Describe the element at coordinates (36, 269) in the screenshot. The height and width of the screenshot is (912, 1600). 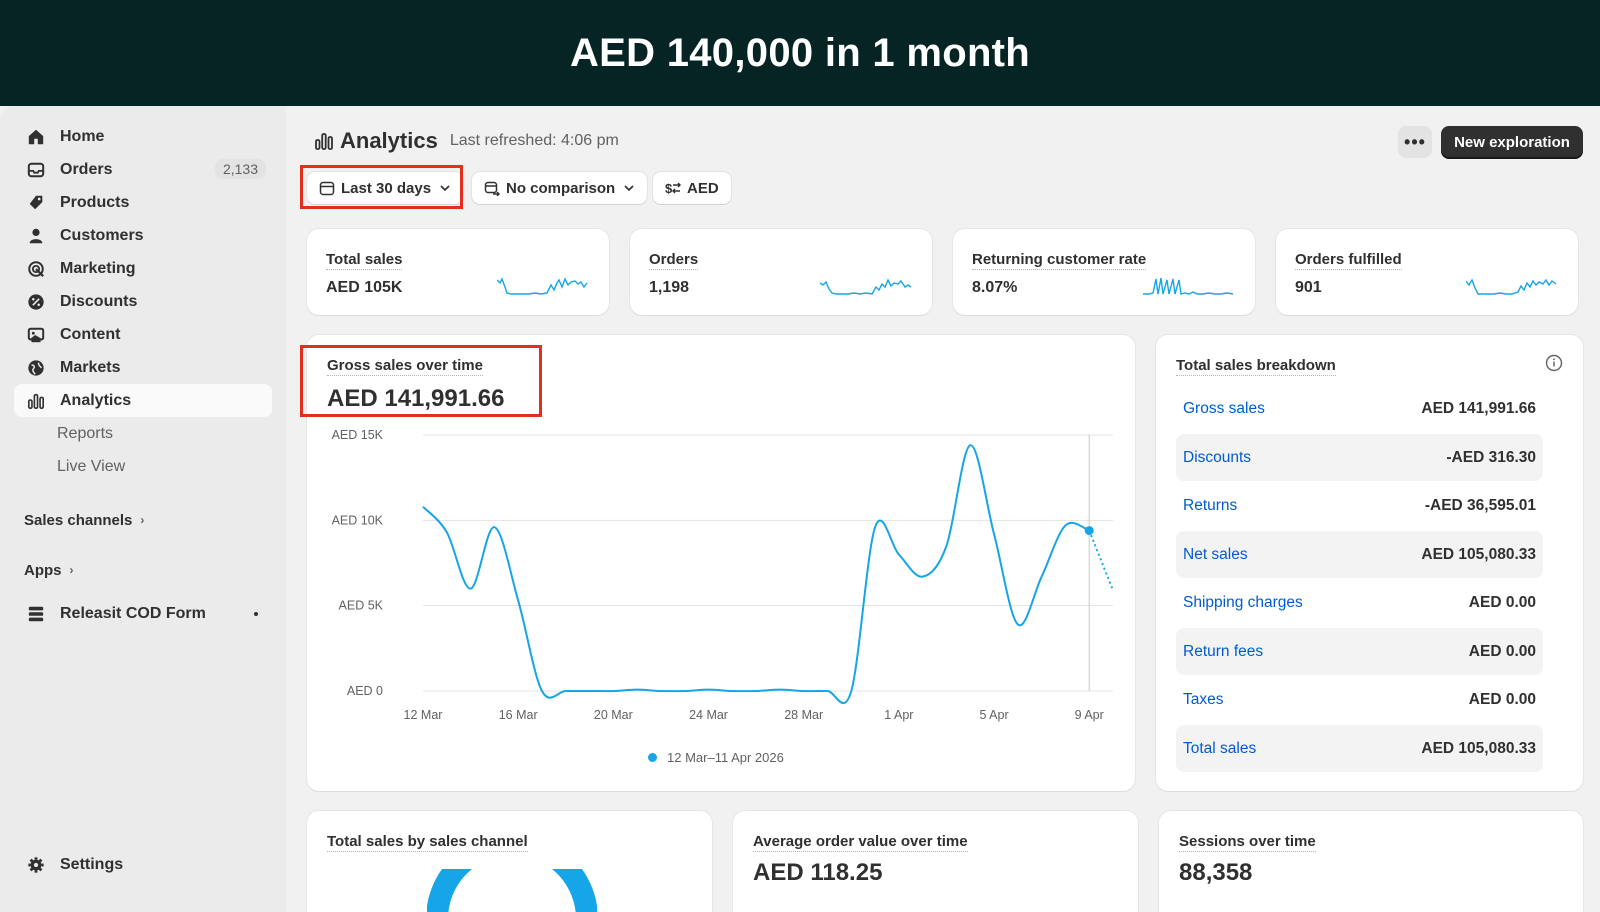
I see `target-icon` at that location.